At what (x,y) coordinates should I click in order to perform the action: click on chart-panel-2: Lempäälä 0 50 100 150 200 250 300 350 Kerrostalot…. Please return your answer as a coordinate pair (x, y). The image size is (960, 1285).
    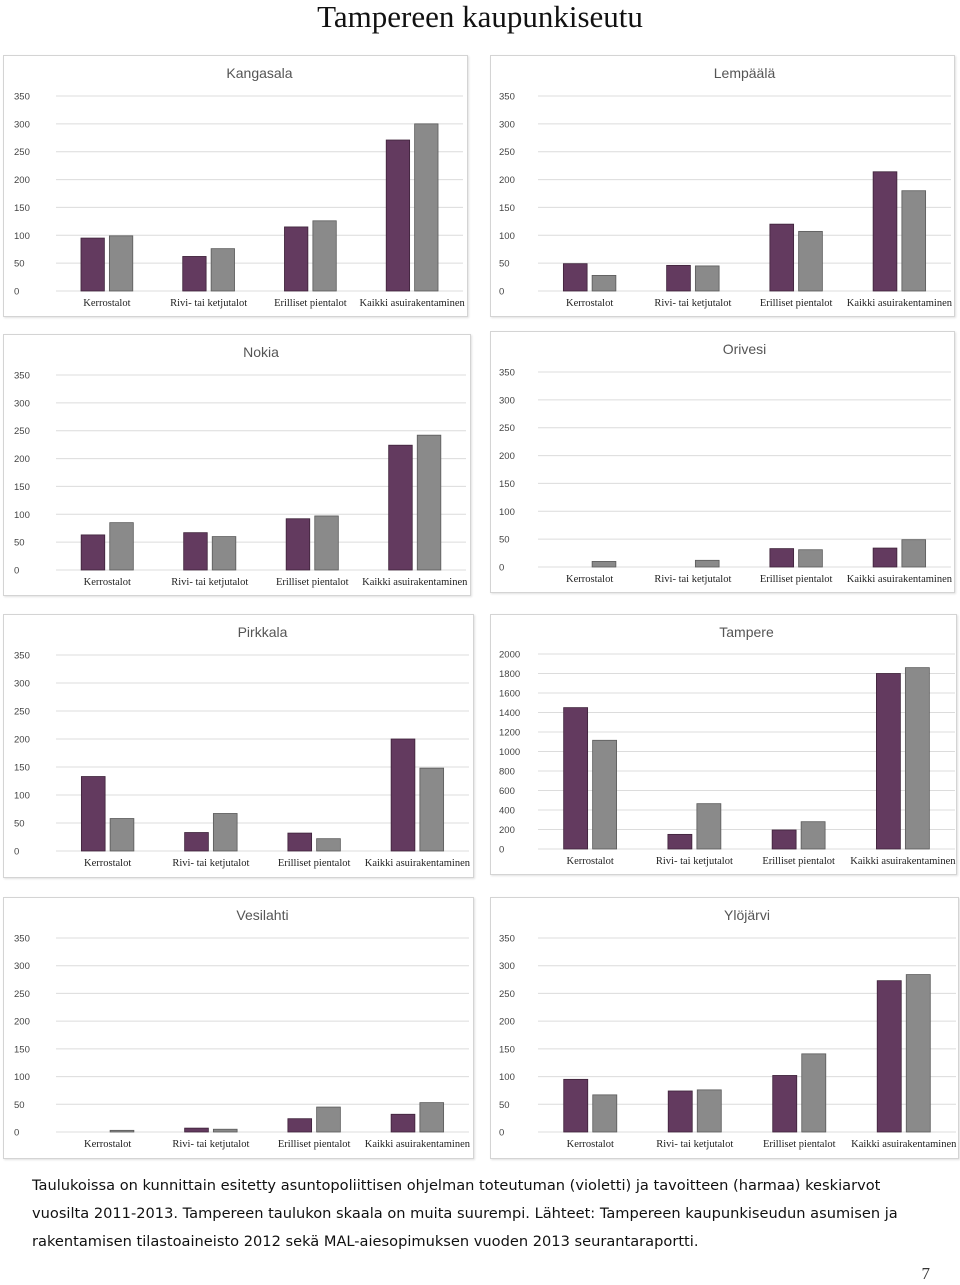
    Looking at the image, I should click on (722, 186).